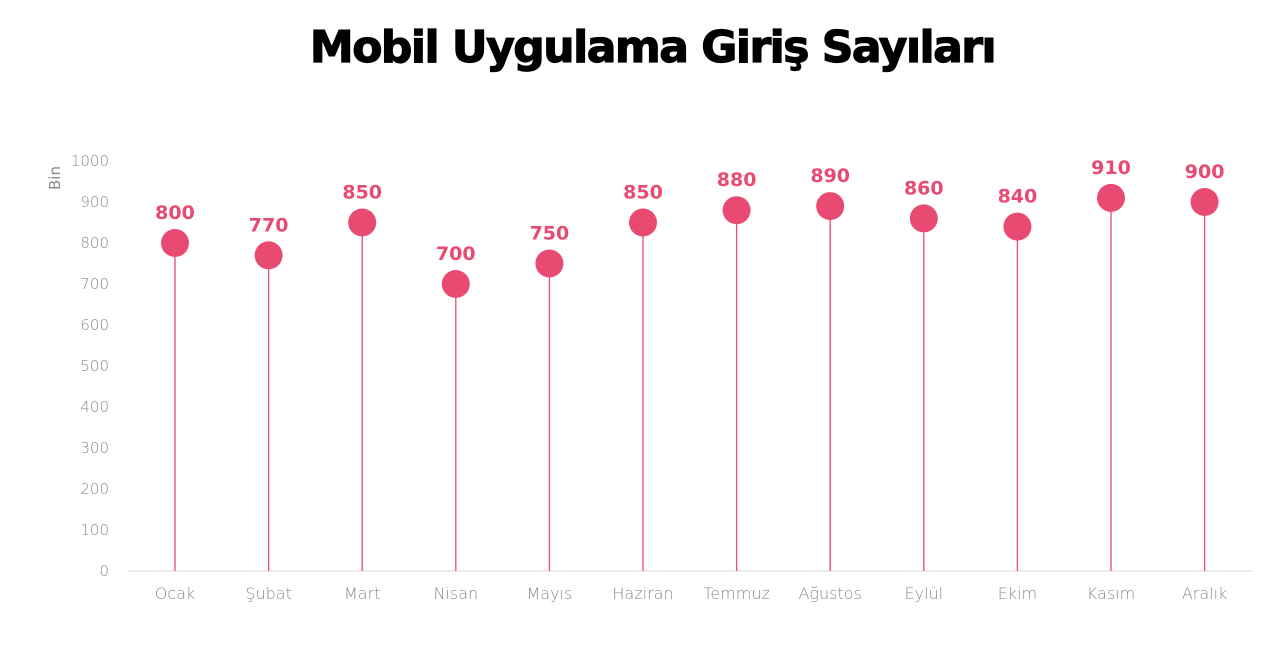 This screenshot has width=1276, height=648. I want to click on y-tick-label: 1000, so click(90, 161).